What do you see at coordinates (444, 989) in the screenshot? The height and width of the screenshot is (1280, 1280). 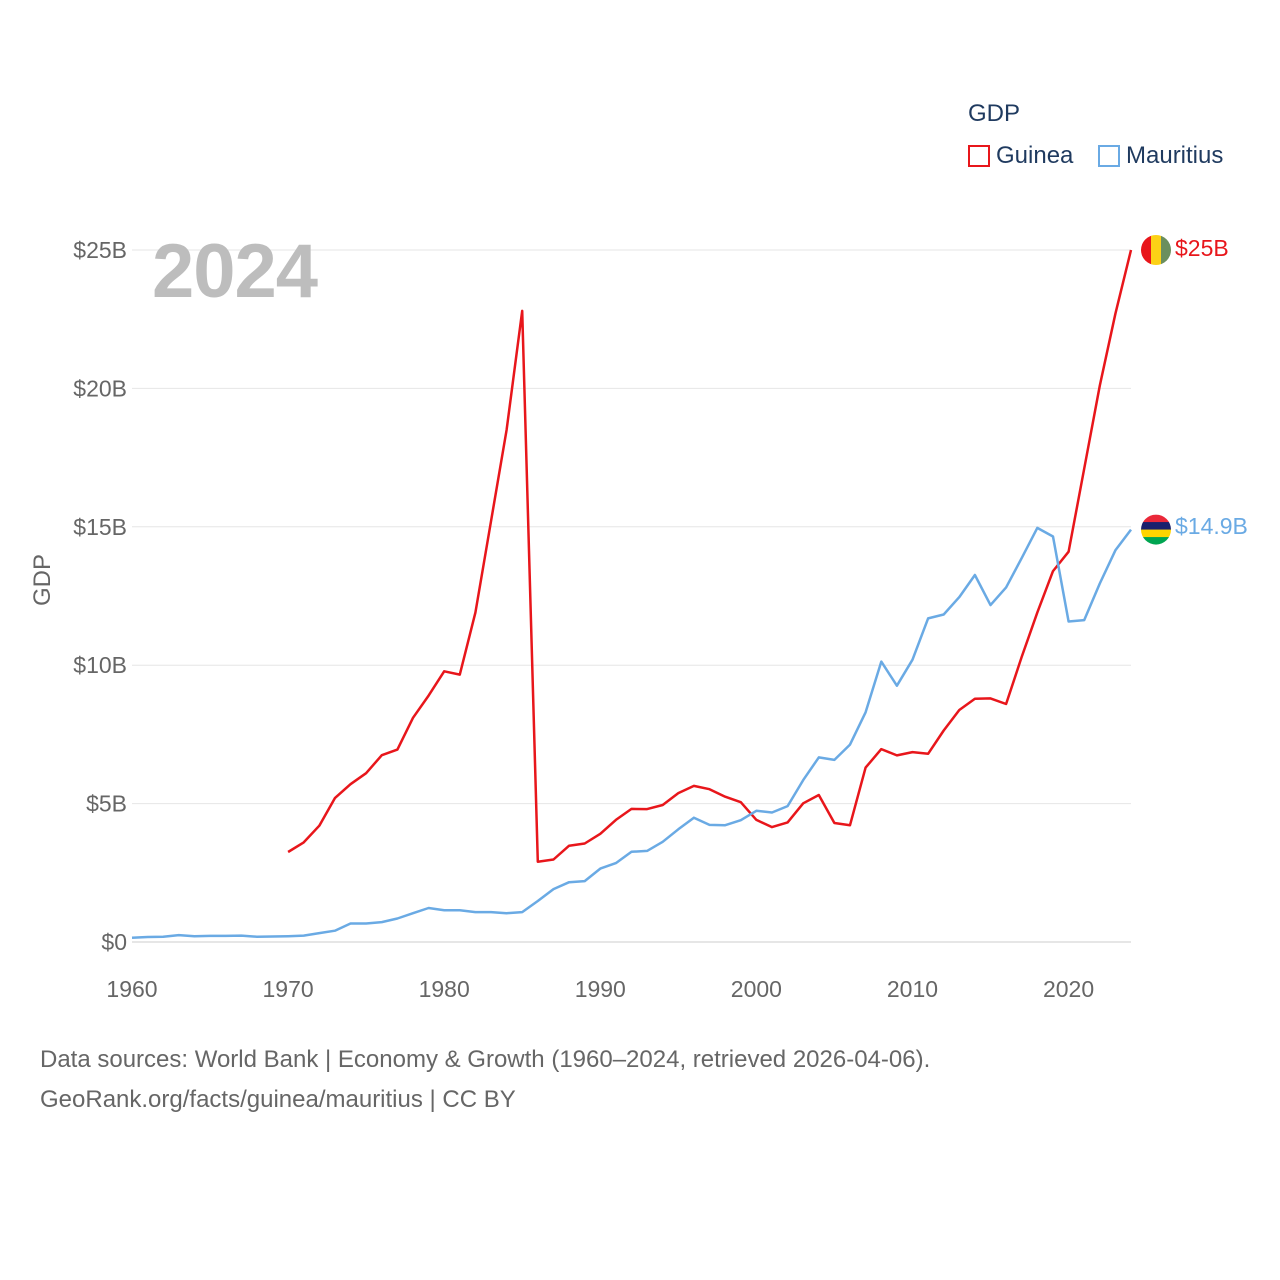 I see `x-tick-label: 1980` at bounding box center [444, 989].